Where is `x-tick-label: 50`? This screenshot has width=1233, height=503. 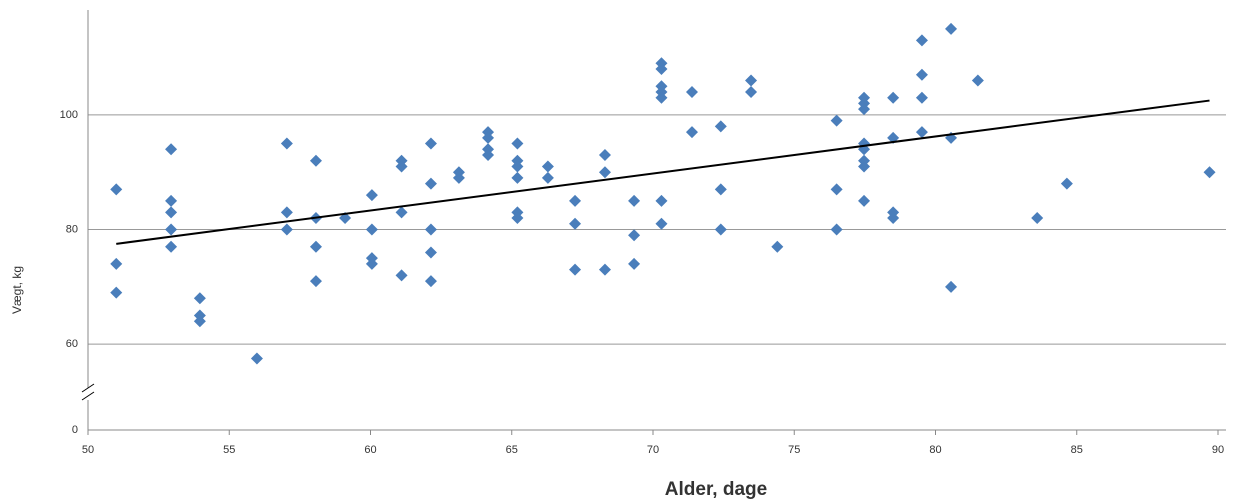 x-tick-label: 50 is located at coordinates (88, 450).